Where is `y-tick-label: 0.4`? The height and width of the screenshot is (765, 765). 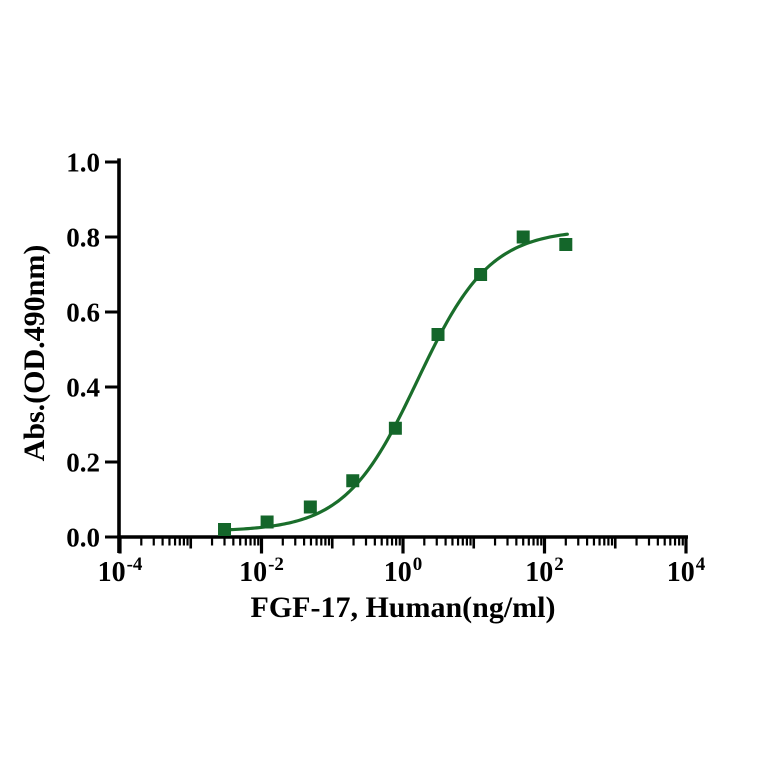
y-tick-label: 0.4 is located at coordinates (83, 388).